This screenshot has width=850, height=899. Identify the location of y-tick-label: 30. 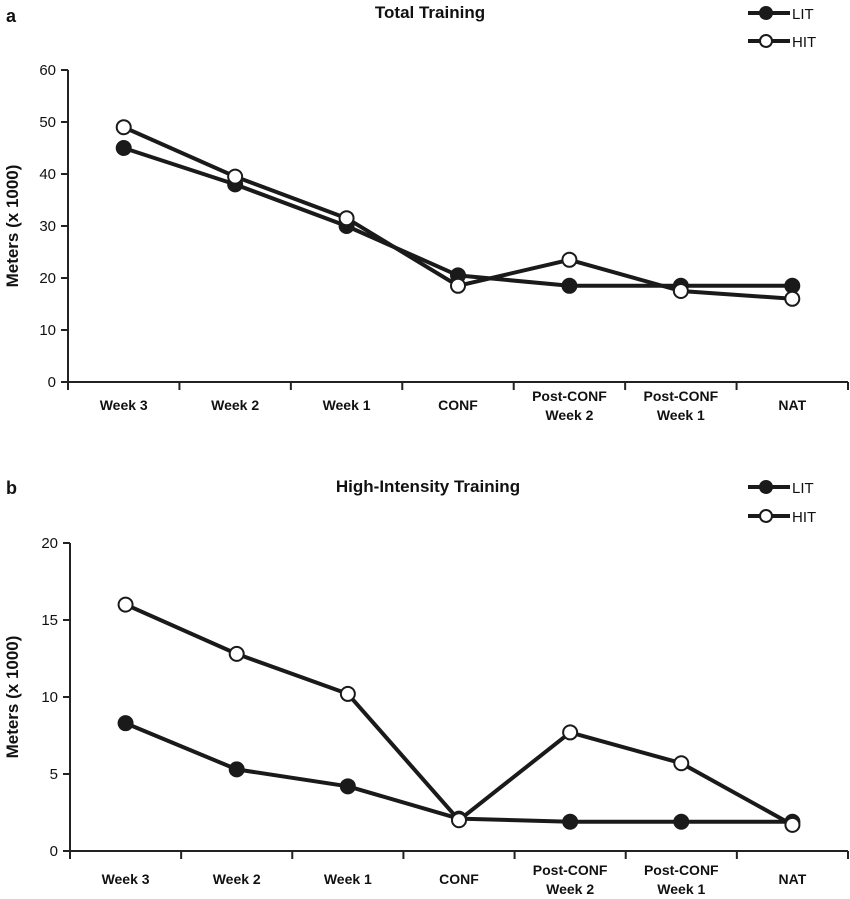
(47, 226).